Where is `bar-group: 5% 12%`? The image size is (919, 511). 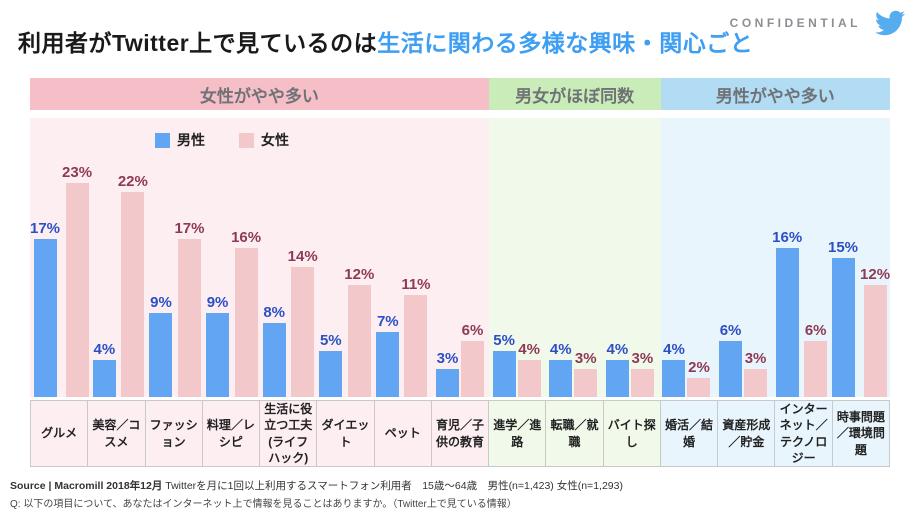 bar-group: 5% 12% is located at coordinates (347, 257).